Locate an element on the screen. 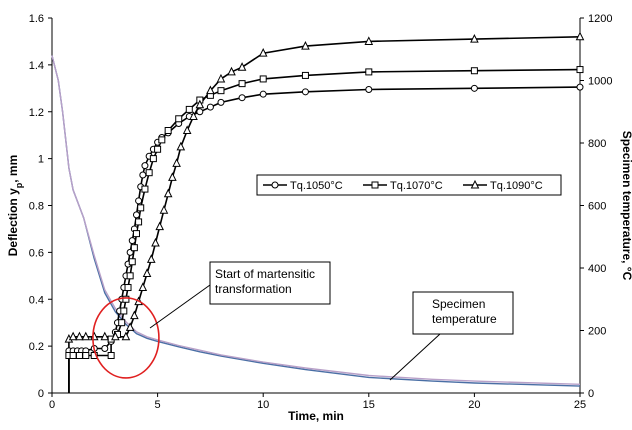 Image resolution: width=632 pixels, height=430 pixels. legend-box is located at coordinates (409, 185).